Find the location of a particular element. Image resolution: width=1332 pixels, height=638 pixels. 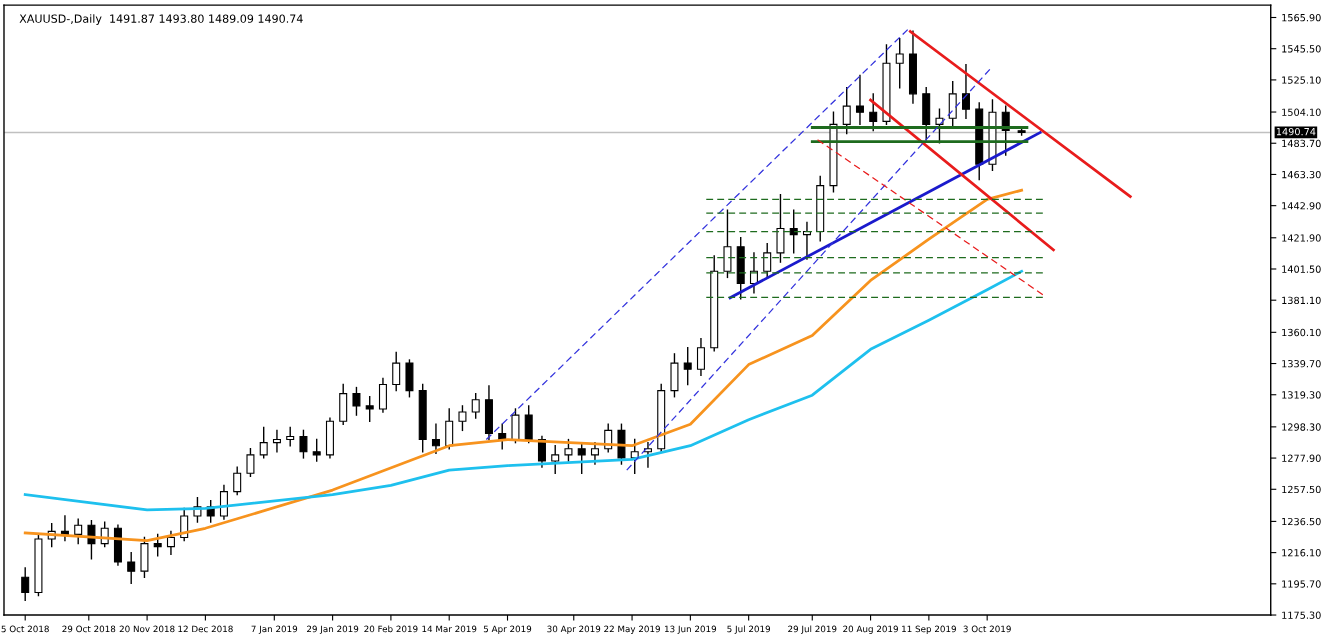

y-tick-label: 1565.90 is located at coordinates (1301, 17).